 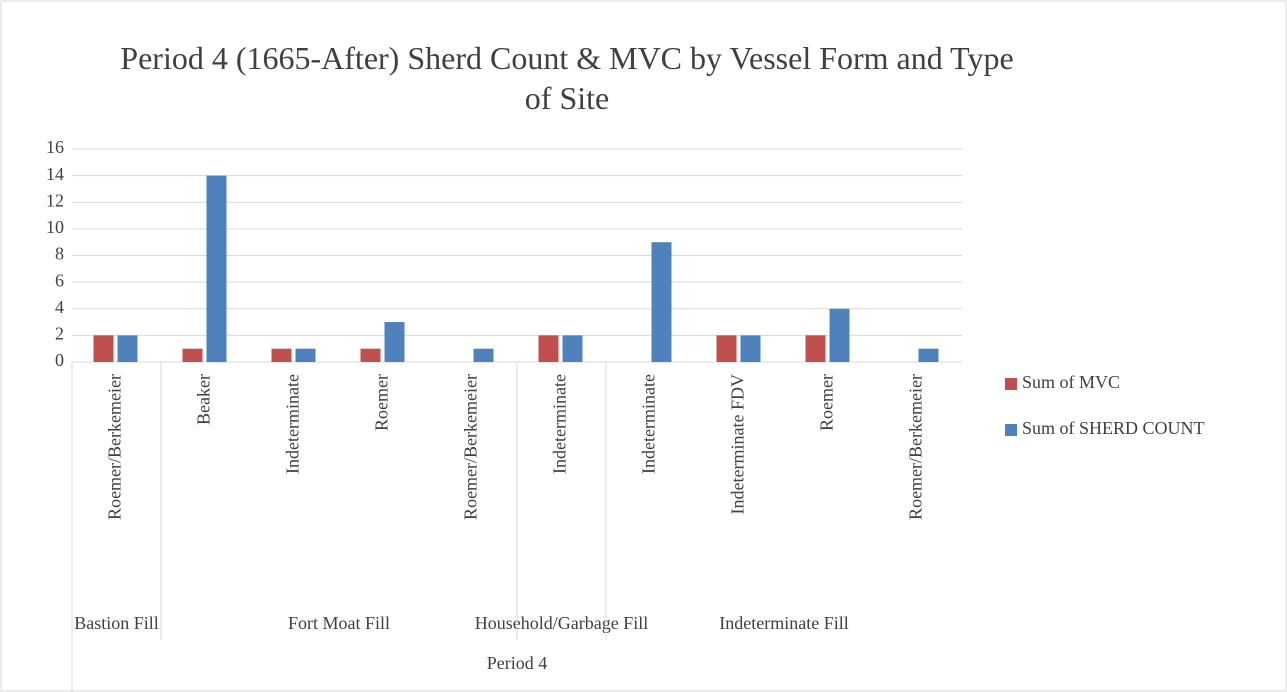 What do you see at coordinates (59, 334) in the screenshot?
I see `y-tick-label: 2` at bounding box center [59, 334].